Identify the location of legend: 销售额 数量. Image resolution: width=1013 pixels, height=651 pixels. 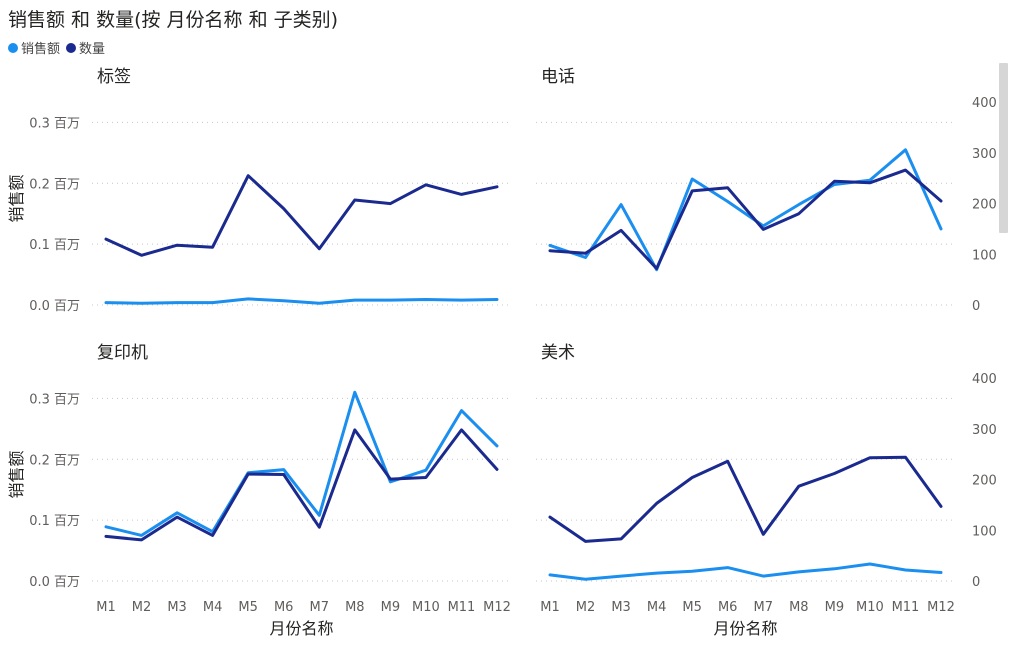
(56, 47).